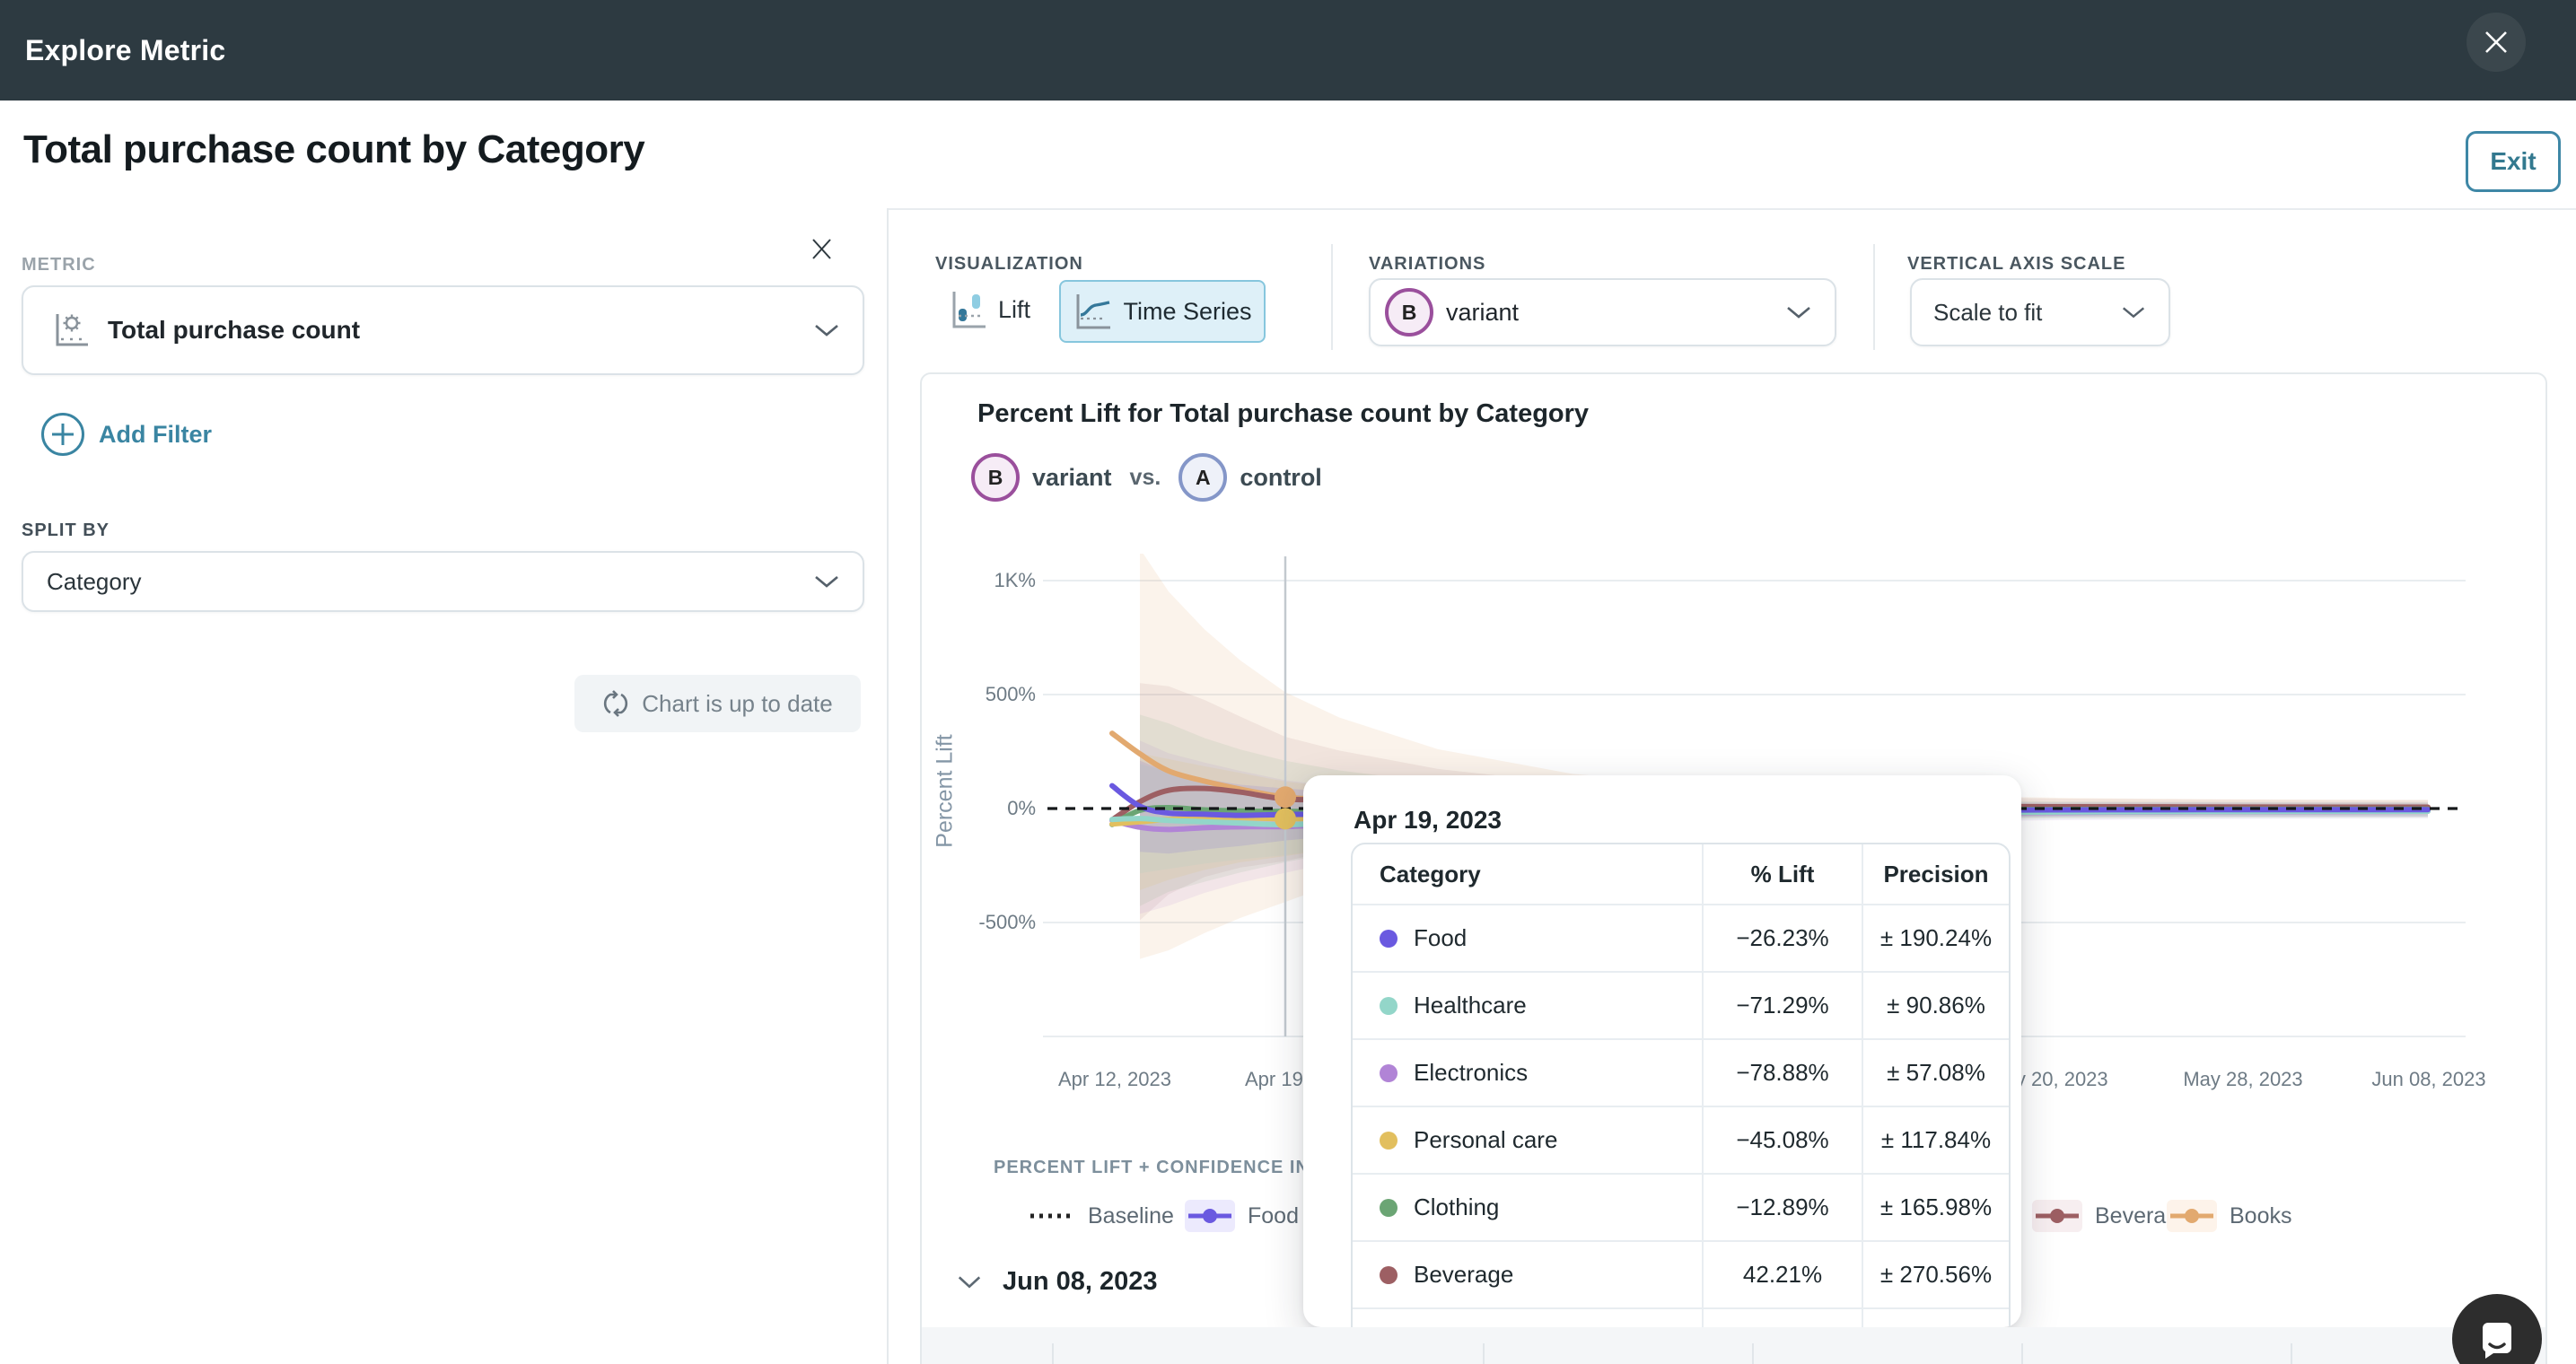 This screenshot has width=2576, height=1364. I want to click on x-tick-label: May 28, 2023, so click(2243, 1079).